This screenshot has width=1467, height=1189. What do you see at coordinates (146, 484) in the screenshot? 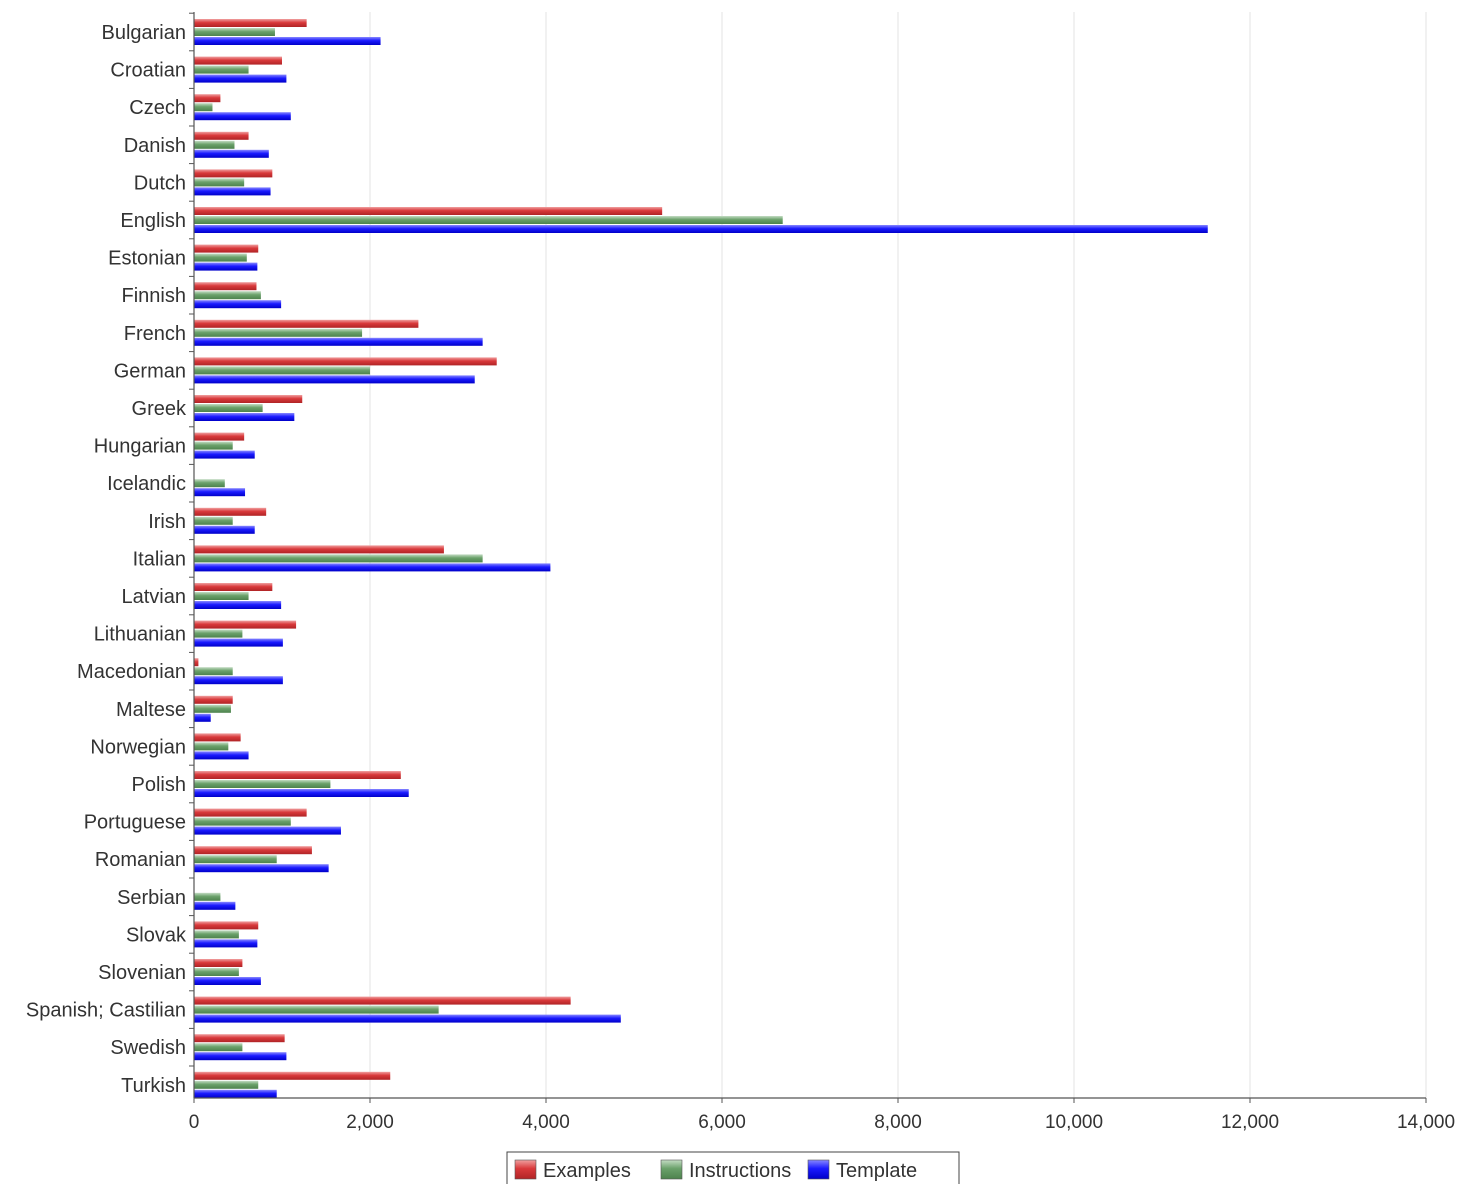
I see `category-label: Icelandic` at bounding box center [146, 484].